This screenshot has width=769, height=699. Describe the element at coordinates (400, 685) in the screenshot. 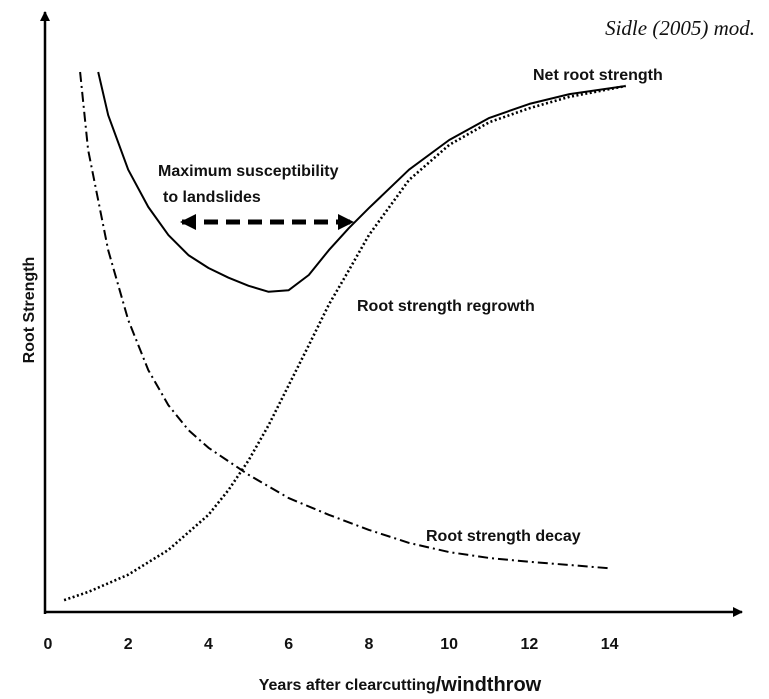

I see `x-axis-label: Years after clearcutting/windthrow` at that location.